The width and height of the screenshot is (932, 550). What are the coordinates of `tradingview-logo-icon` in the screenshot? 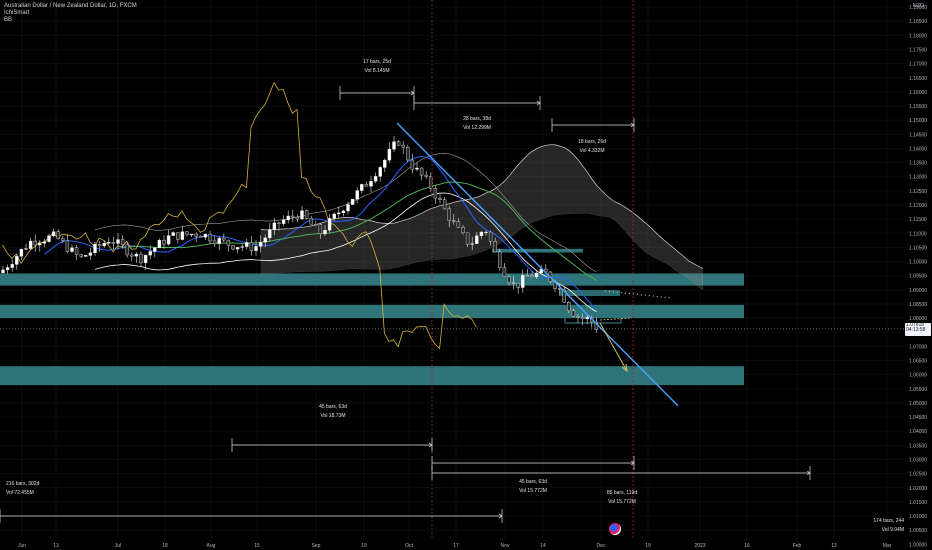 It's located at (615, 529).